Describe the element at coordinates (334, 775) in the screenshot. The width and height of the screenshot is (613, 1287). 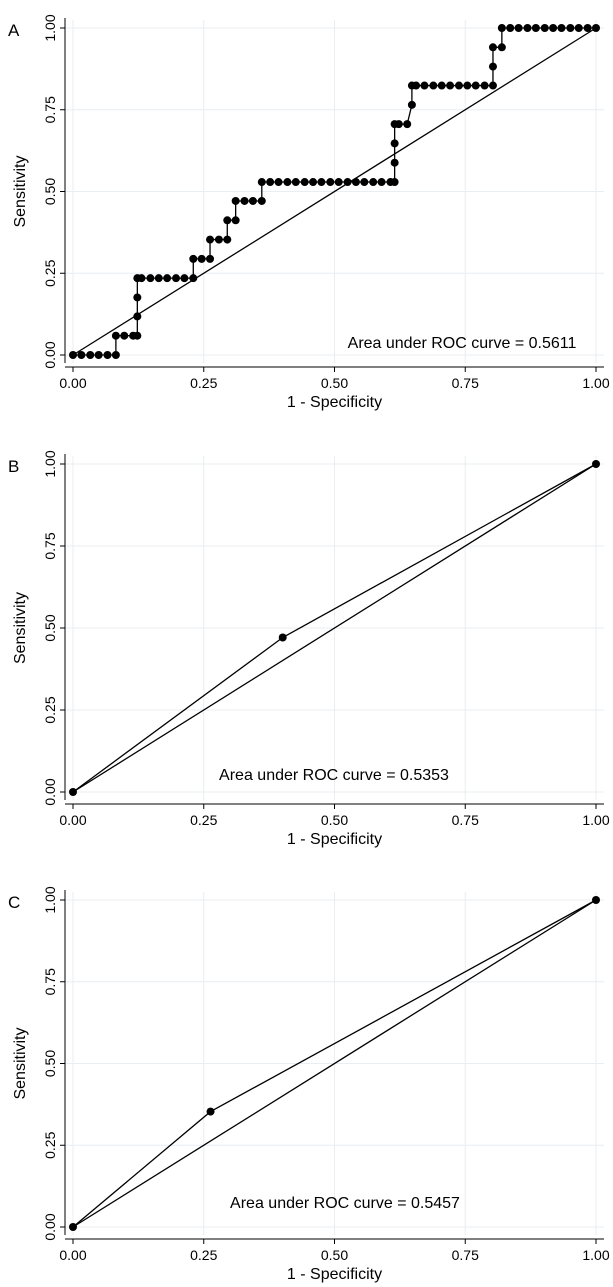
I see `auc-annotation: Area under ROC curve = 0.5353` at that location.